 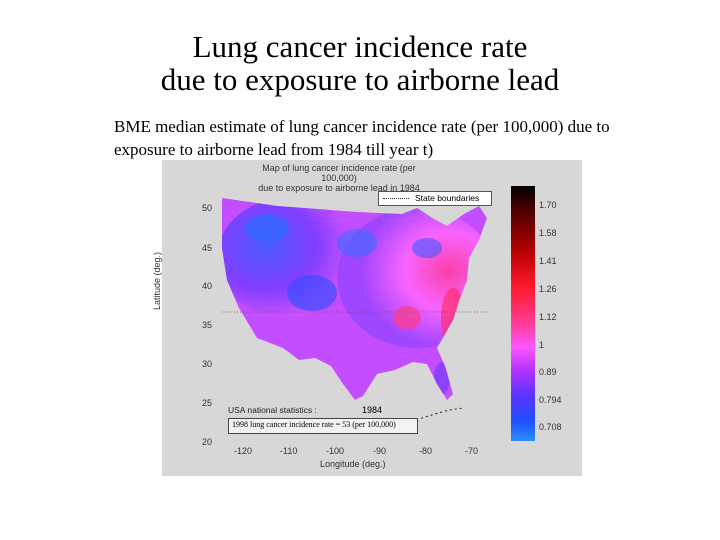 What do you see at coordinates (207, 248) in the screenshot?
I see `y-tick: 45` at bounding box center [207, 248].